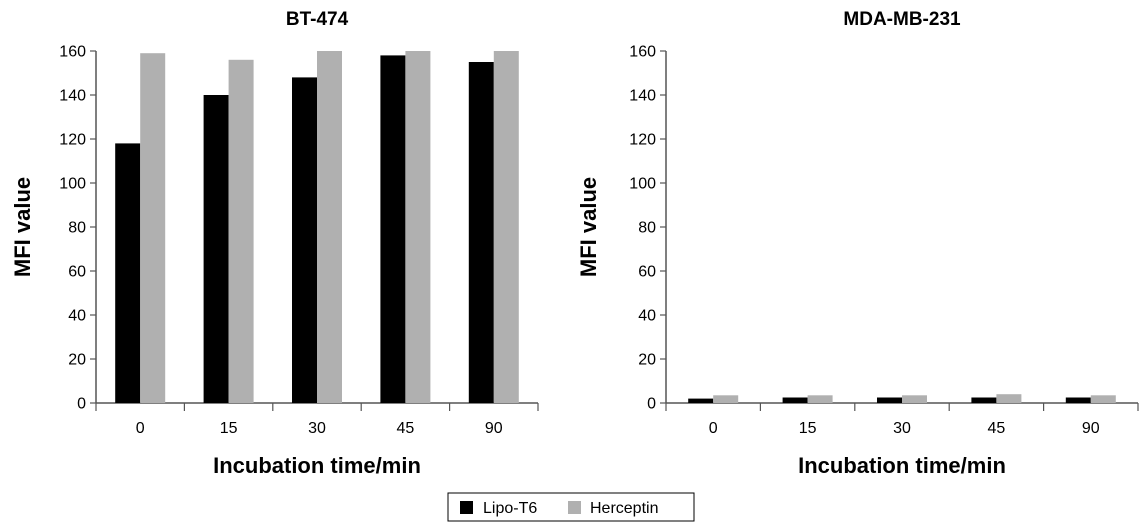 Image resolution: width=1143 pixels, height=522 pixels. What do you see at coordinates (902, 19) in the screenshot?
I see `chart-title-mdamb231: MDA-MB-231` at bounding box center [902, 19].